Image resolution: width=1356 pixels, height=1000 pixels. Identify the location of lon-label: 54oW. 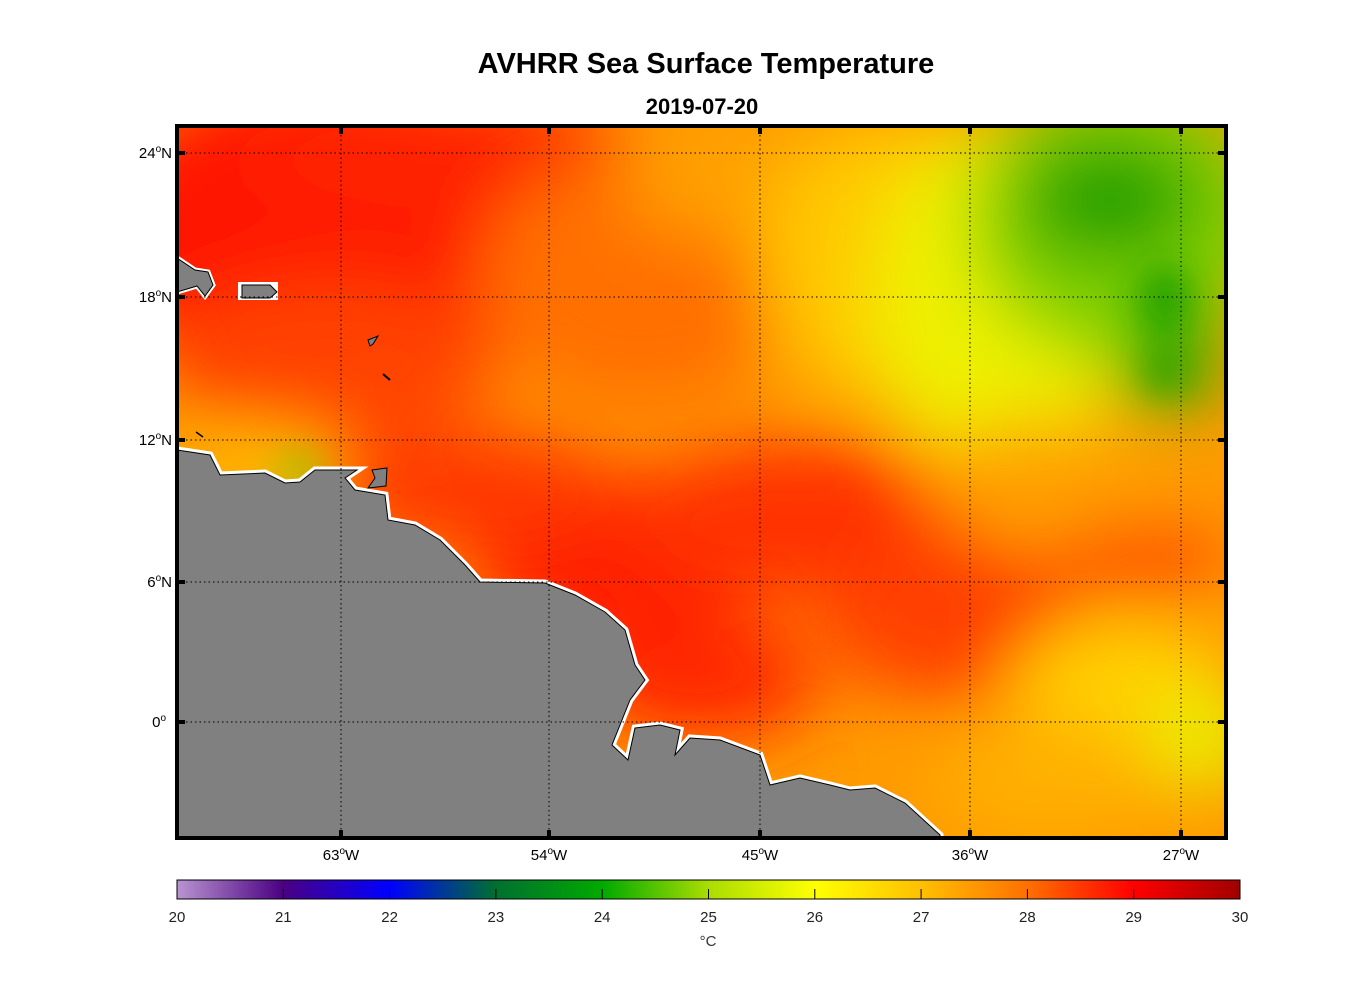
(549, 855).